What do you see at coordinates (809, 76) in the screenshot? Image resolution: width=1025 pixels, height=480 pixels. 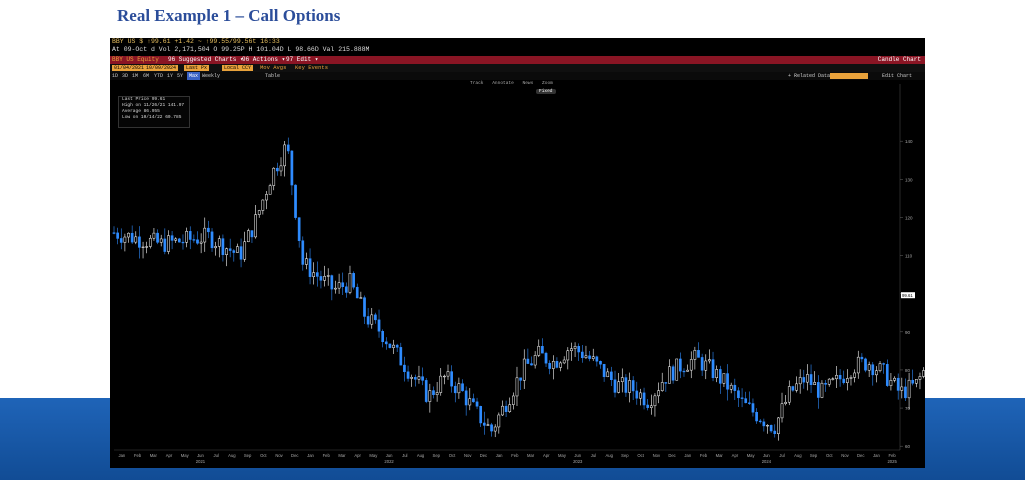 I see `related-data-button: + Related Data` at bounding box center [809, 76].